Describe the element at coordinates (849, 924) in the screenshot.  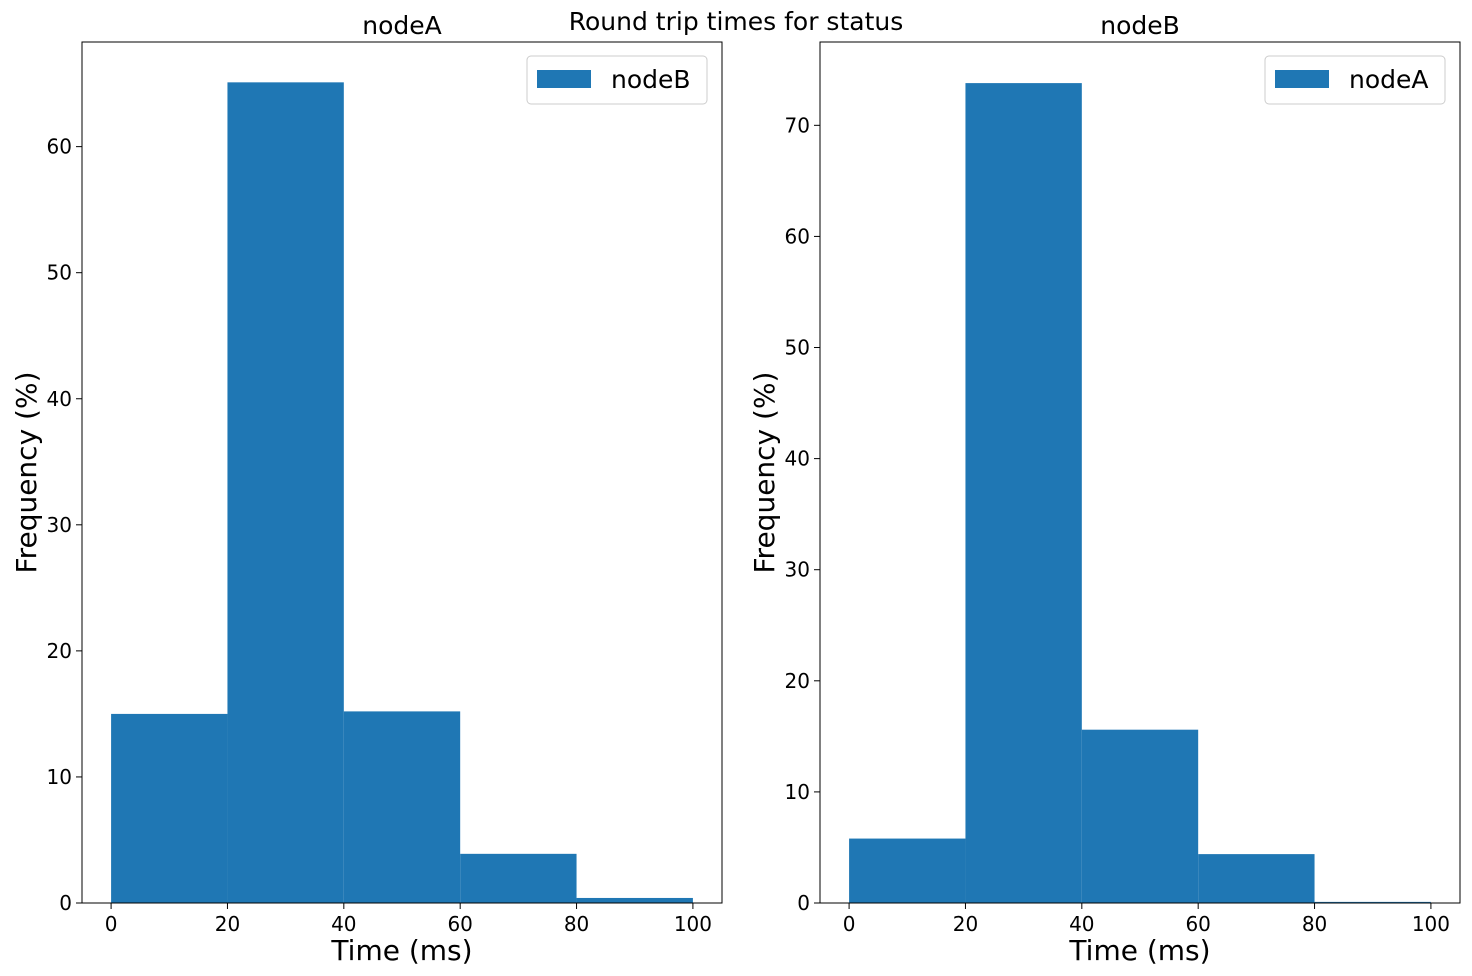
I see `x-tick-label-right-0: 0` at that location.